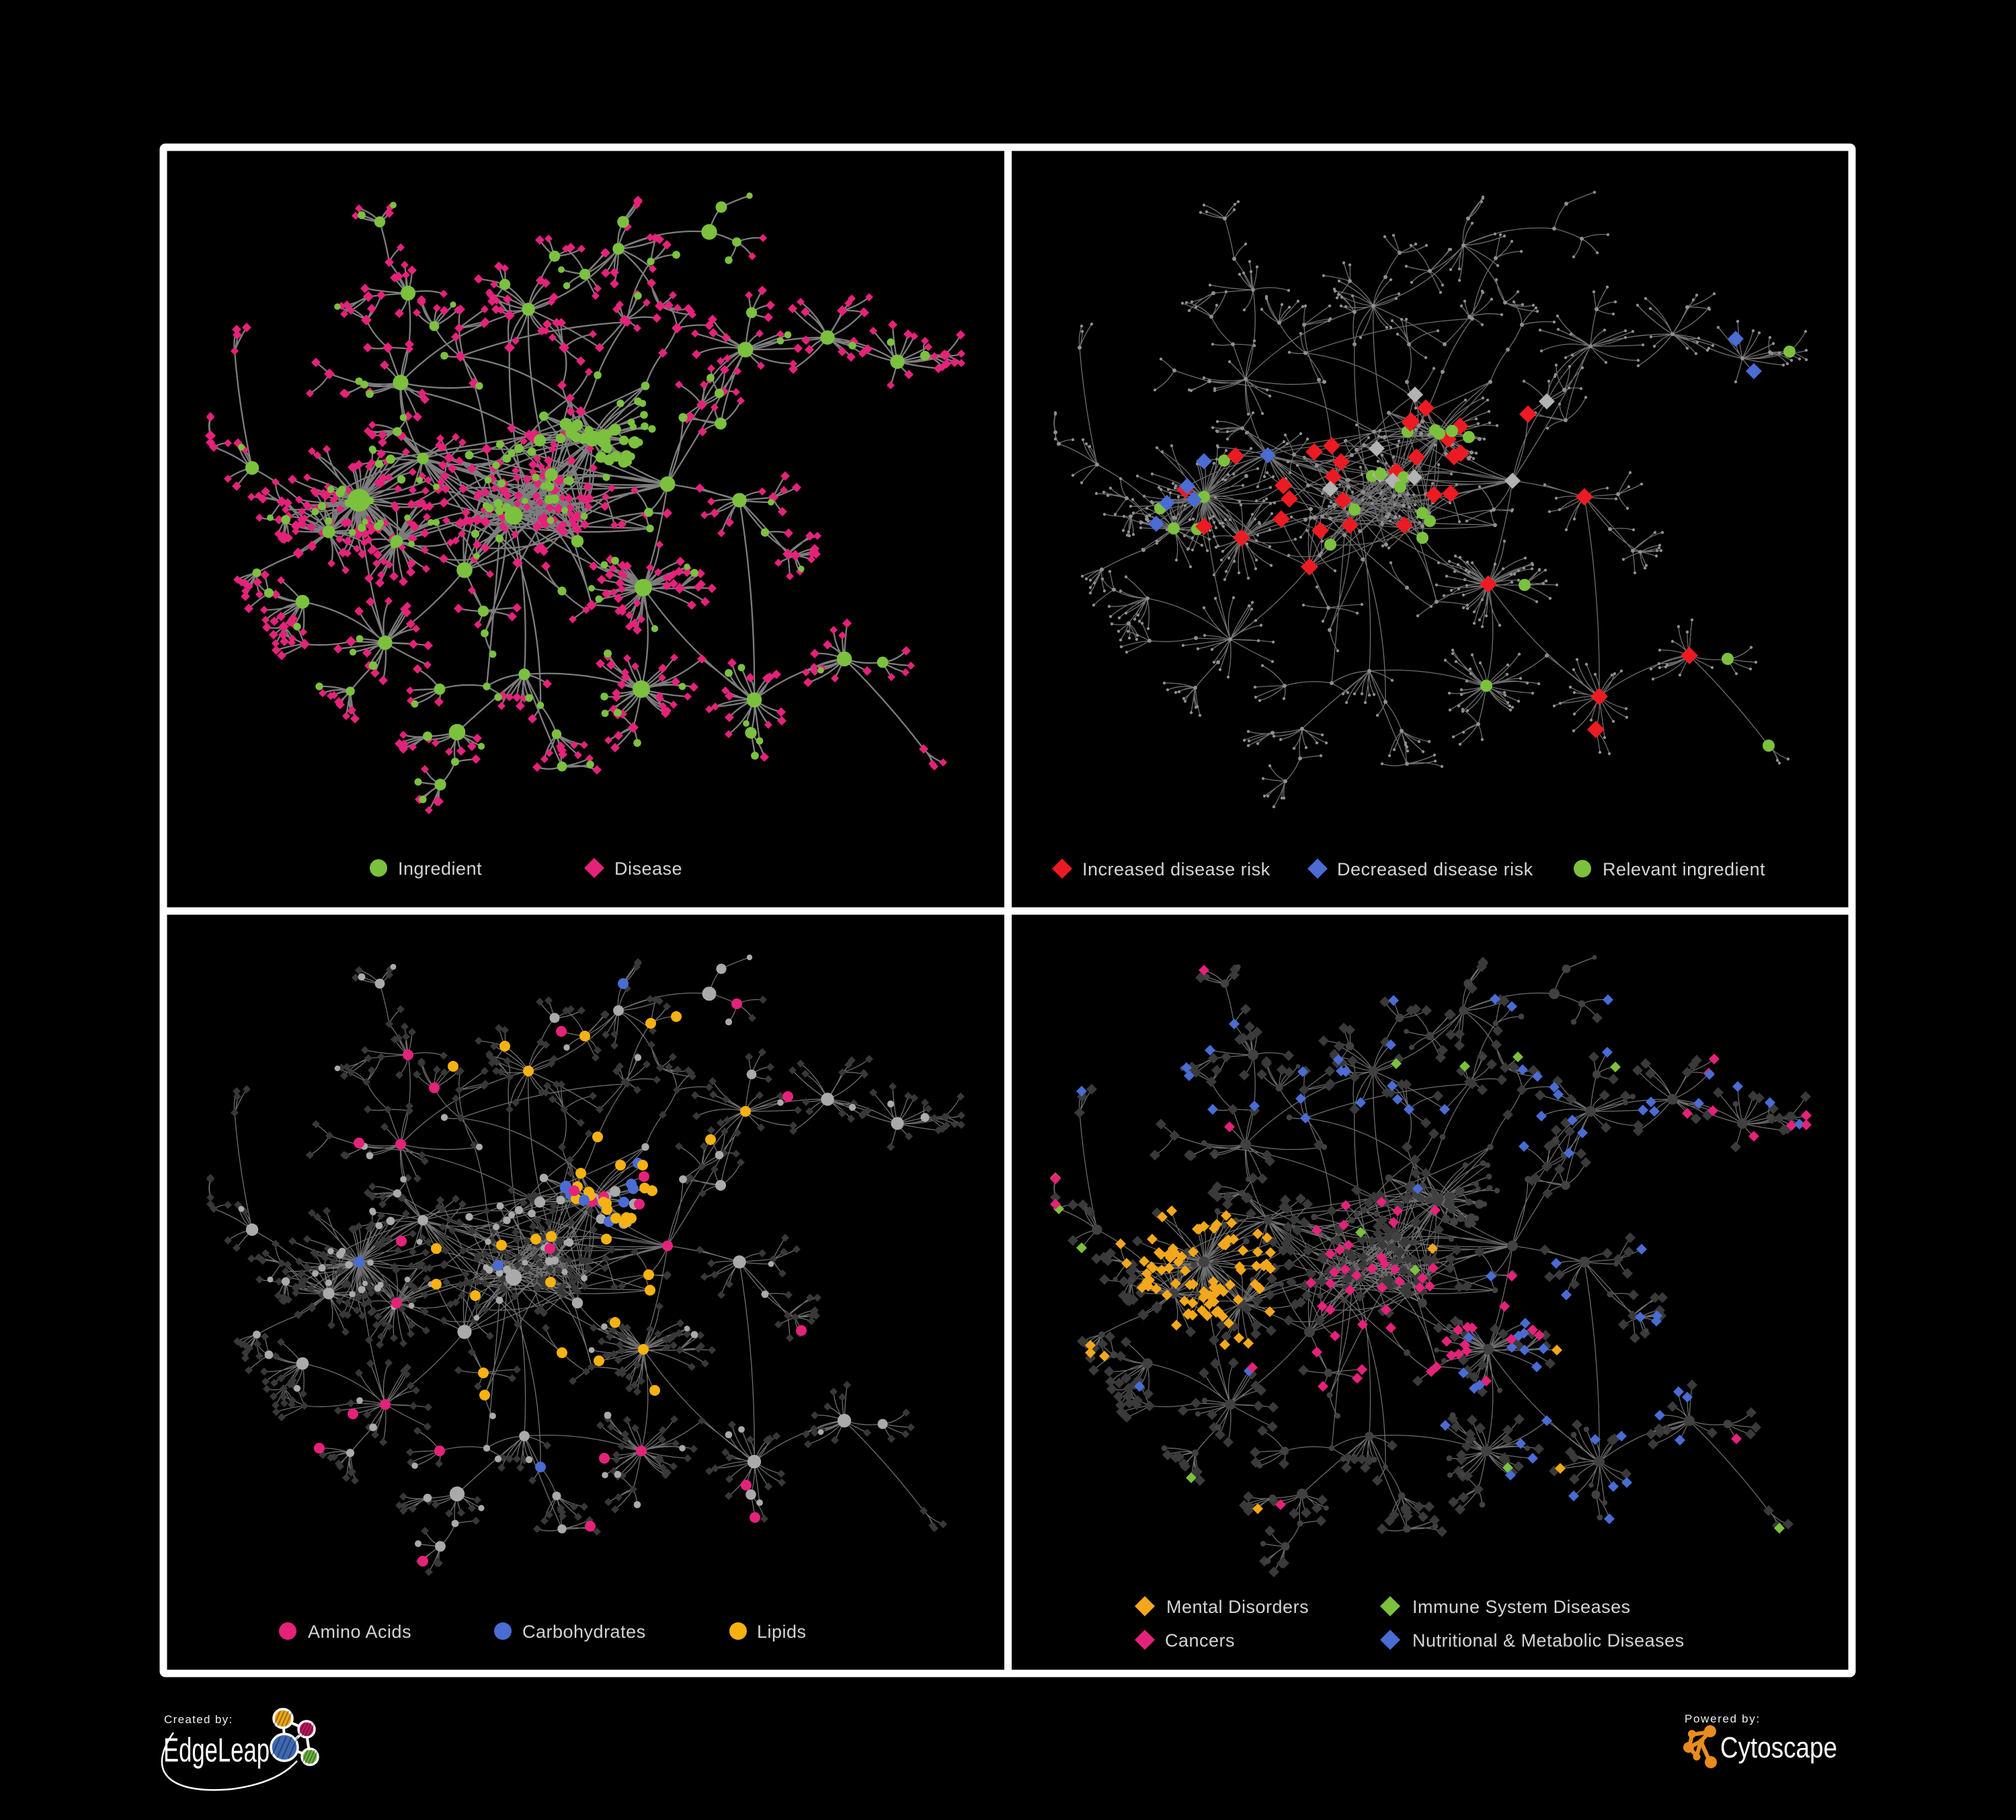 This screenshot has width=2016, height=1820. I want to click on svg-text: Cytoscape, so click(1778, 1747).